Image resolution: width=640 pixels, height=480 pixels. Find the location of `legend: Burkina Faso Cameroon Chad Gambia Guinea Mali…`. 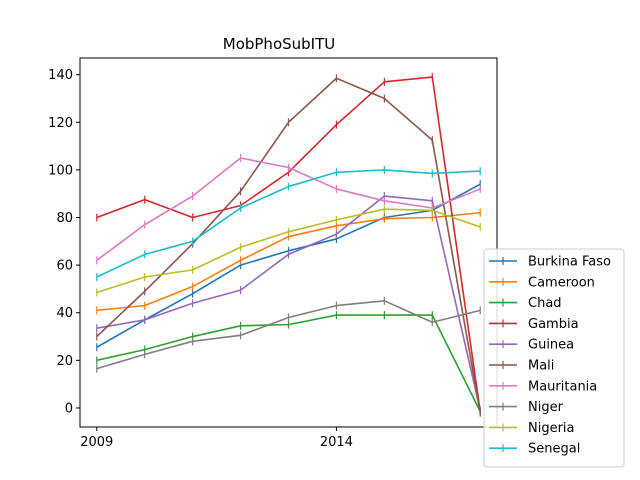

legend: Burkina Faso Cameroon Chad Gambia Guinea Mali… is located at coordinates (554, 358).